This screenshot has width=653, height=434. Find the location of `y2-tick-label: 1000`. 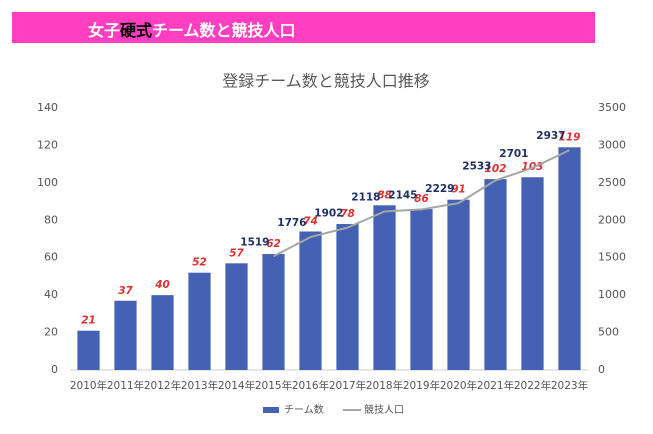

y2-tick-label: 1000 is located at coordinates (612, 294).